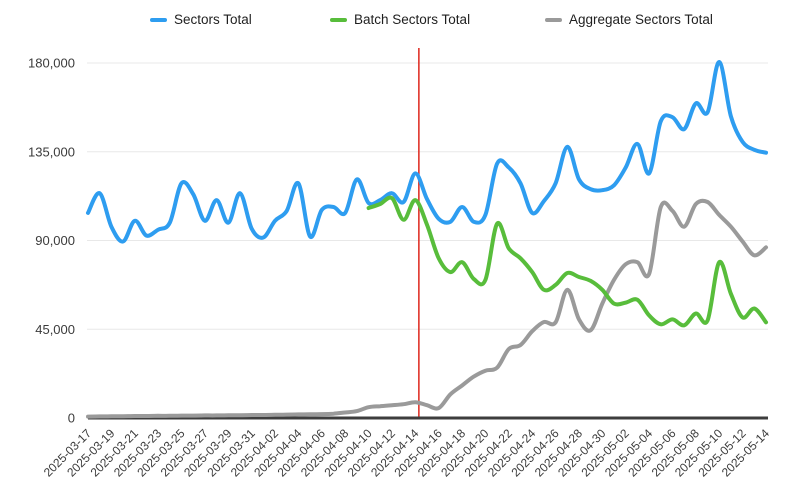  What do you see at coordinates (338, 19) in the screenshot?
I see `legend-marker-batch-sectors-total` at bounding box center [338, 19].